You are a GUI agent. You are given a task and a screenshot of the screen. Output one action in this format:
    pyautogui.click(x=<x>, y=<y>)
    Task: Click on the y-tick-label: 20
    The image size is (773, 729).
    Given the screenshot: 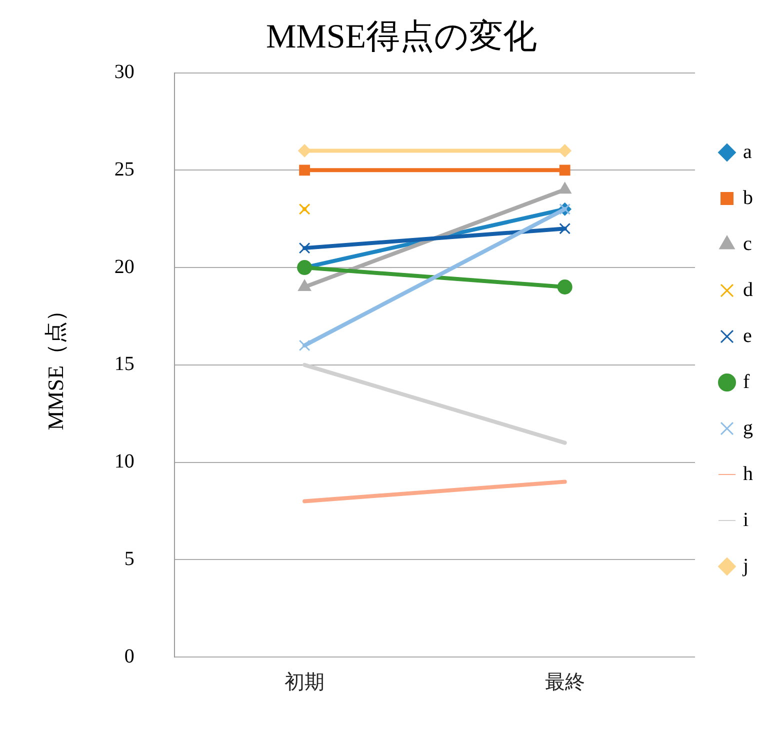 What is the action you would take?
    pyautogui.click(x=124, y=267)
    